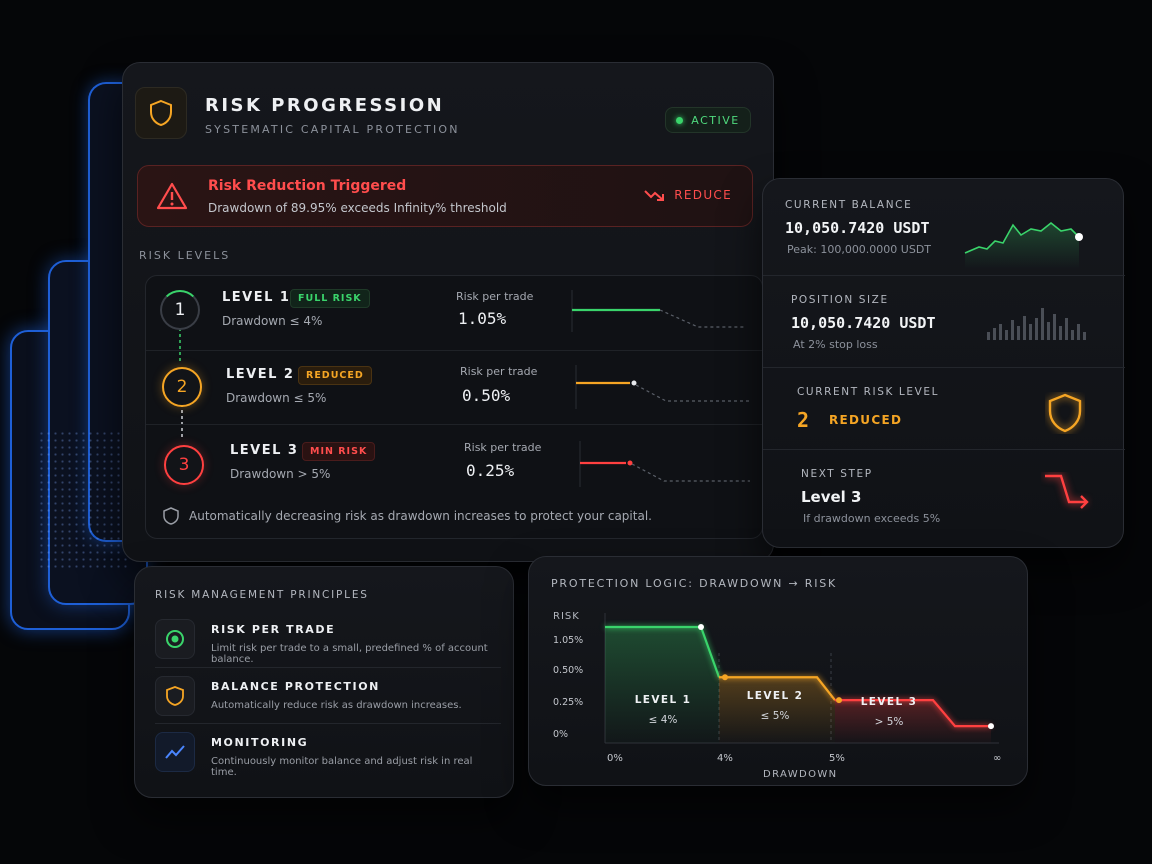  What do you see at coordinates (872, 518) in the screenshot?
I see `next-step-condition: If drawdown exceeds 5%` at bounding box center [872, 518].